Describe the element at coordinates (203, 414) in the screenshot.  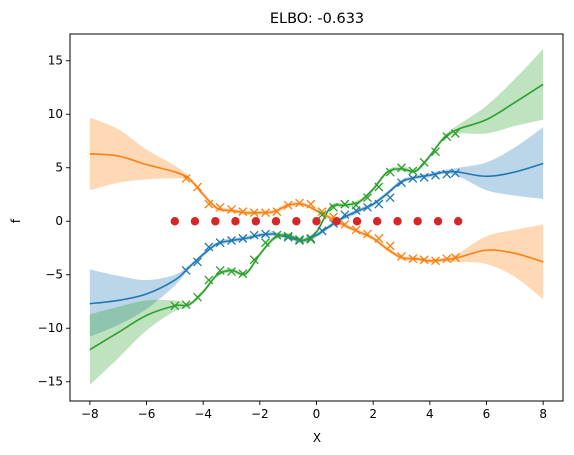
I see `x-tick-label: −4` at that location.